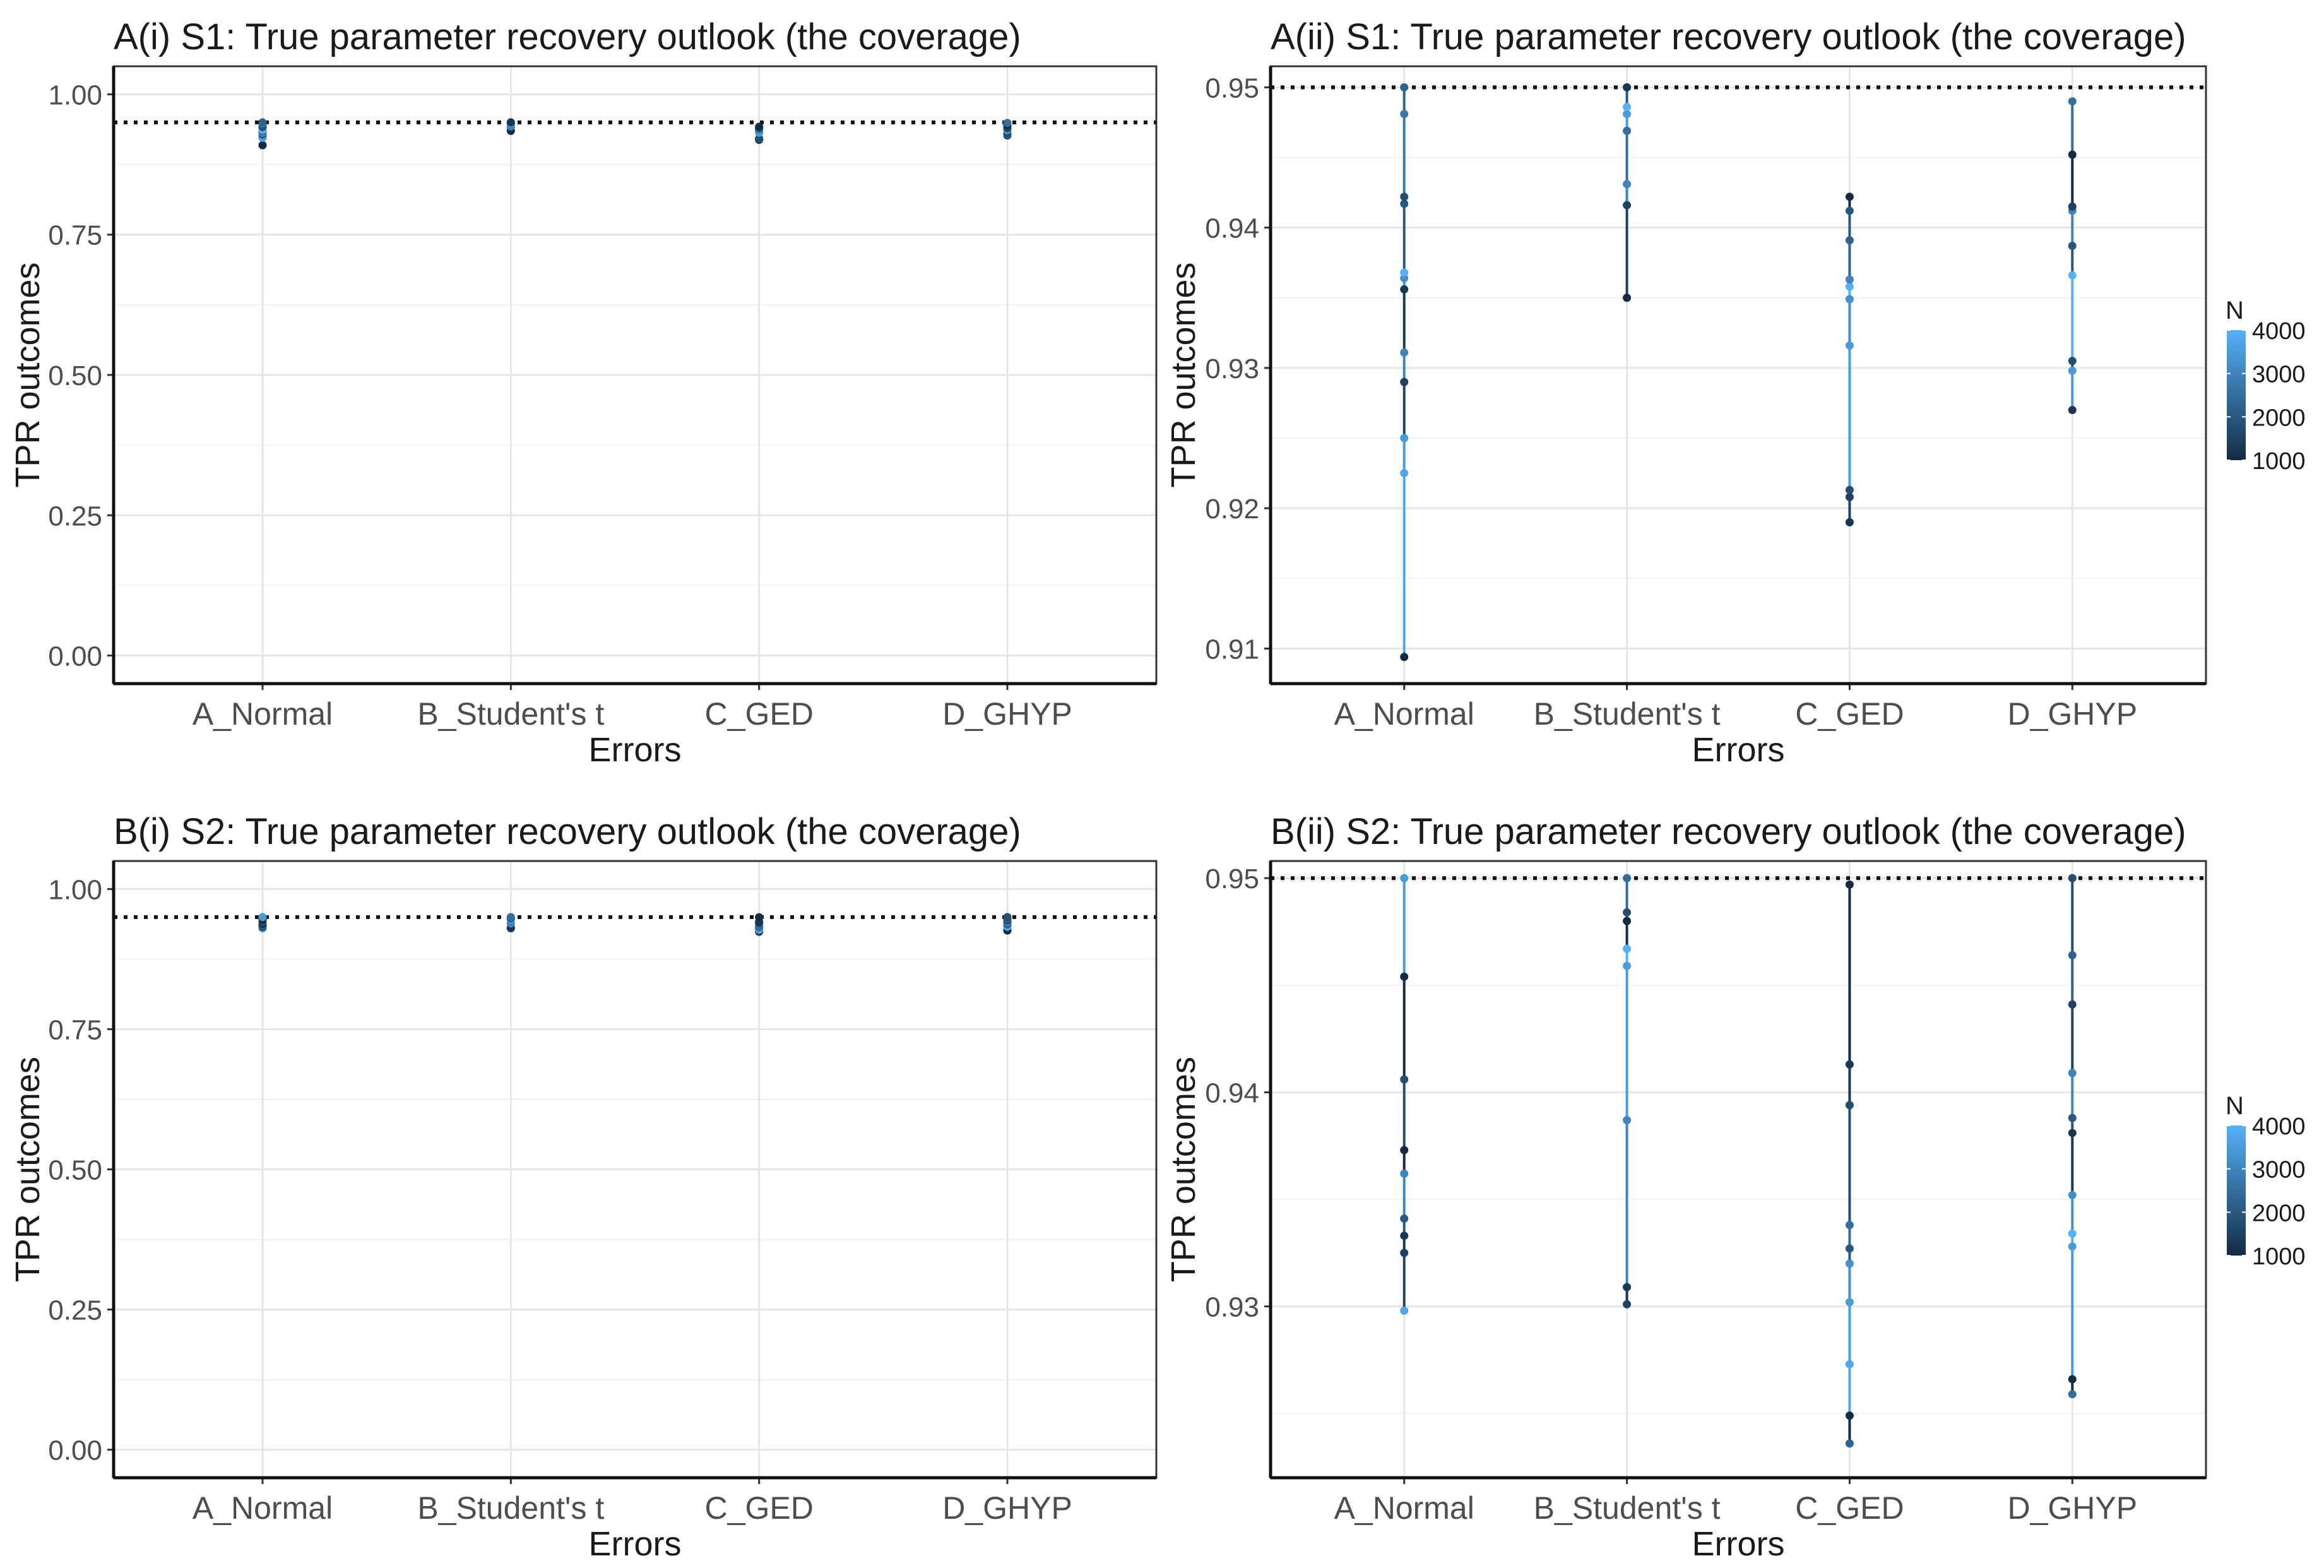 Image resolution: width=2324 pixels, height=1568 pixels. What do you see at coordinates (75, 1029) in the screenshot?
I see `y-tick-label: 0.75` at bounding box center [75, 1029].